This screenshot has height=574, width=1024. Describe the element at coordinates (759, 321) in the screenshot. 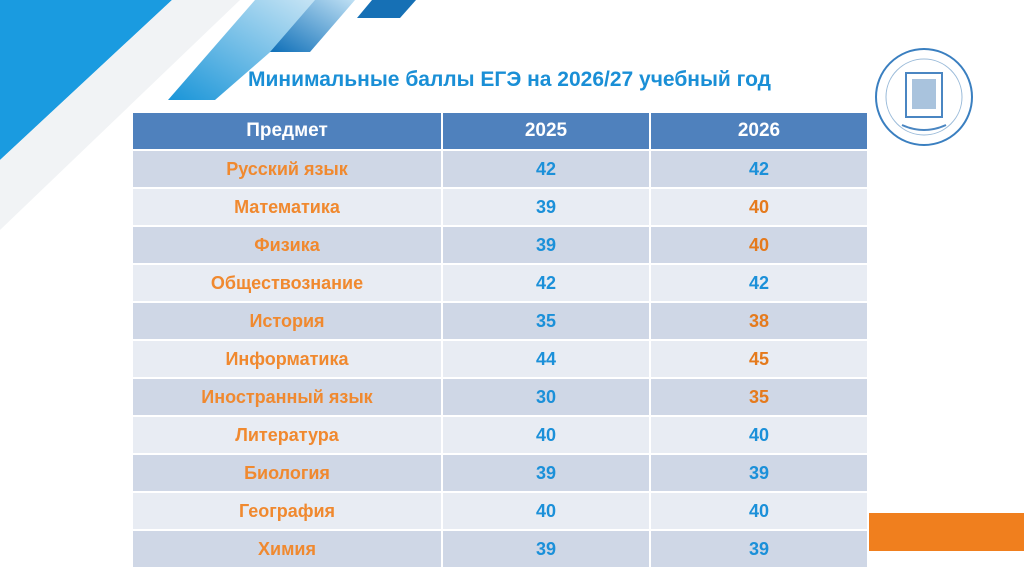

I see `score-2026-cell: 38` at that location.